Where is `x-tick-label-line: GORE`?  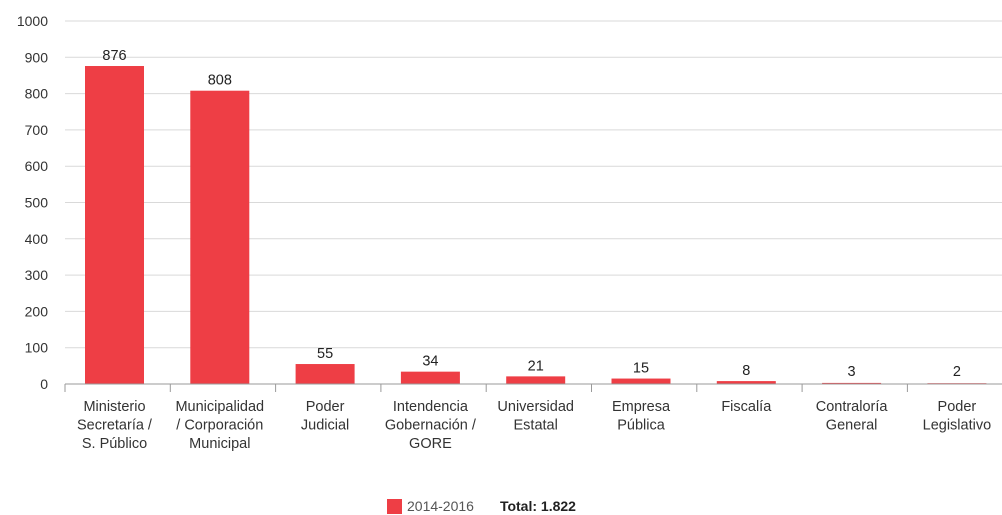
x-tick-label-line: GORE is located at coordinates (430, 444).